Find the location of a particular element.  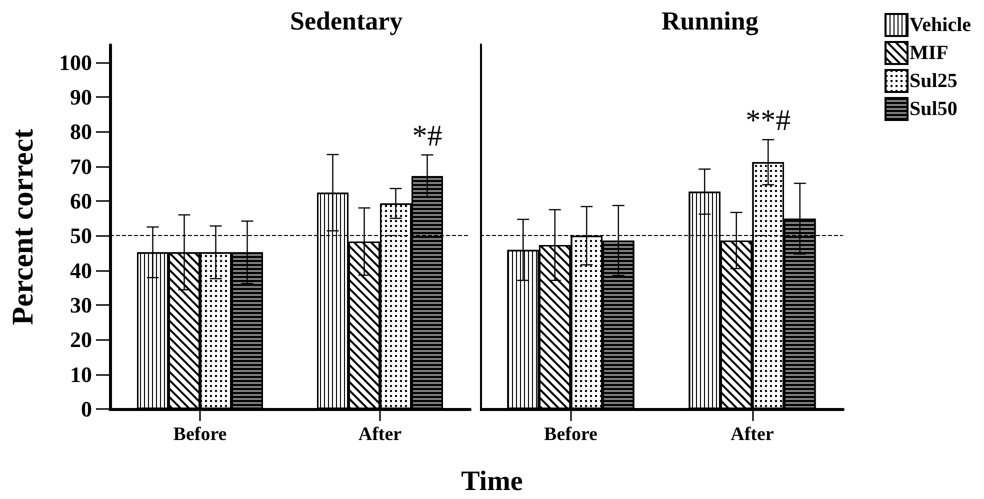

chart-title: Running is located at coordinates (710, 21).